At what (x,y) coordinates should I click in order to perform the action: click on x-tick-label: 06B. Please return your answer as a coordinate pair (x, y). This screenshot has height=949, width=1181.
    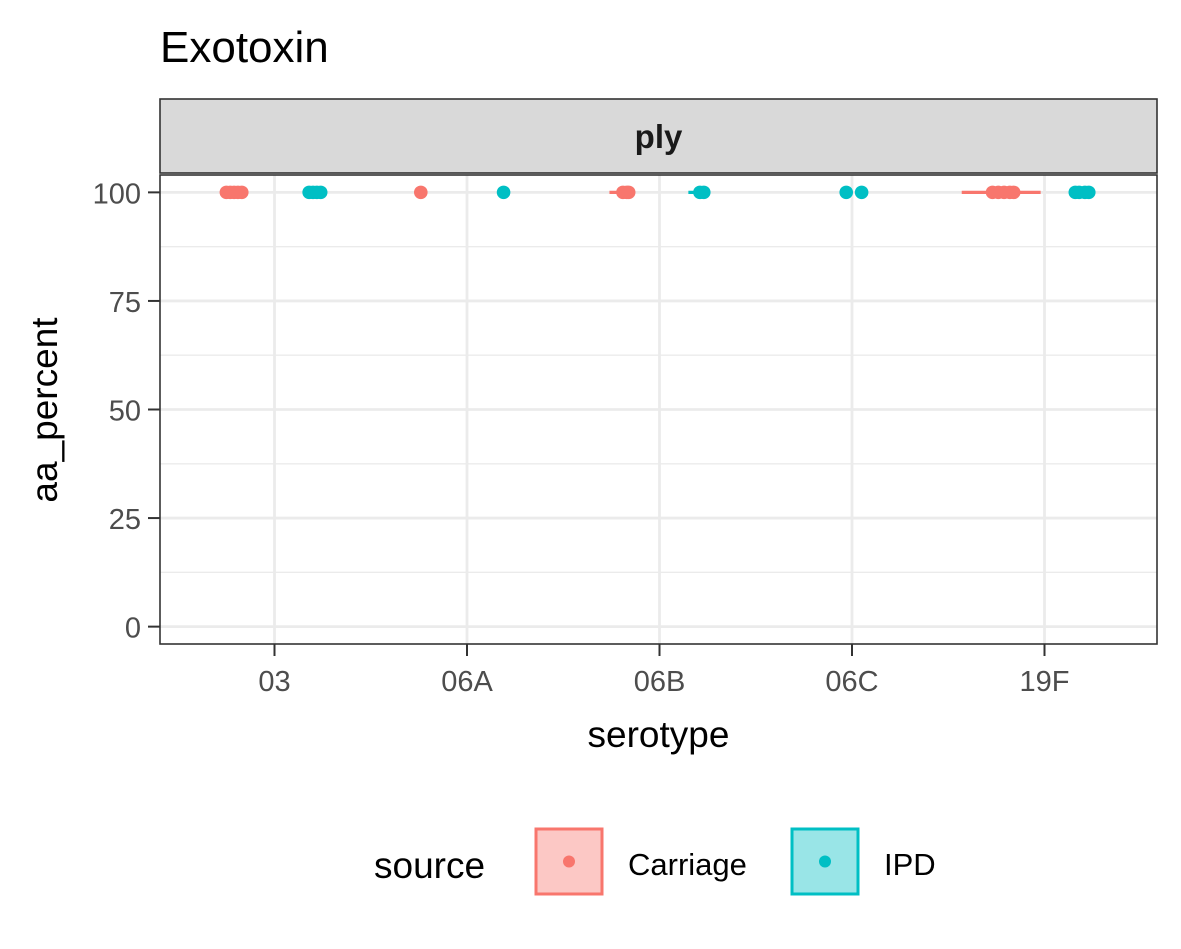
    Looking at the image, I should click on (660, 682).